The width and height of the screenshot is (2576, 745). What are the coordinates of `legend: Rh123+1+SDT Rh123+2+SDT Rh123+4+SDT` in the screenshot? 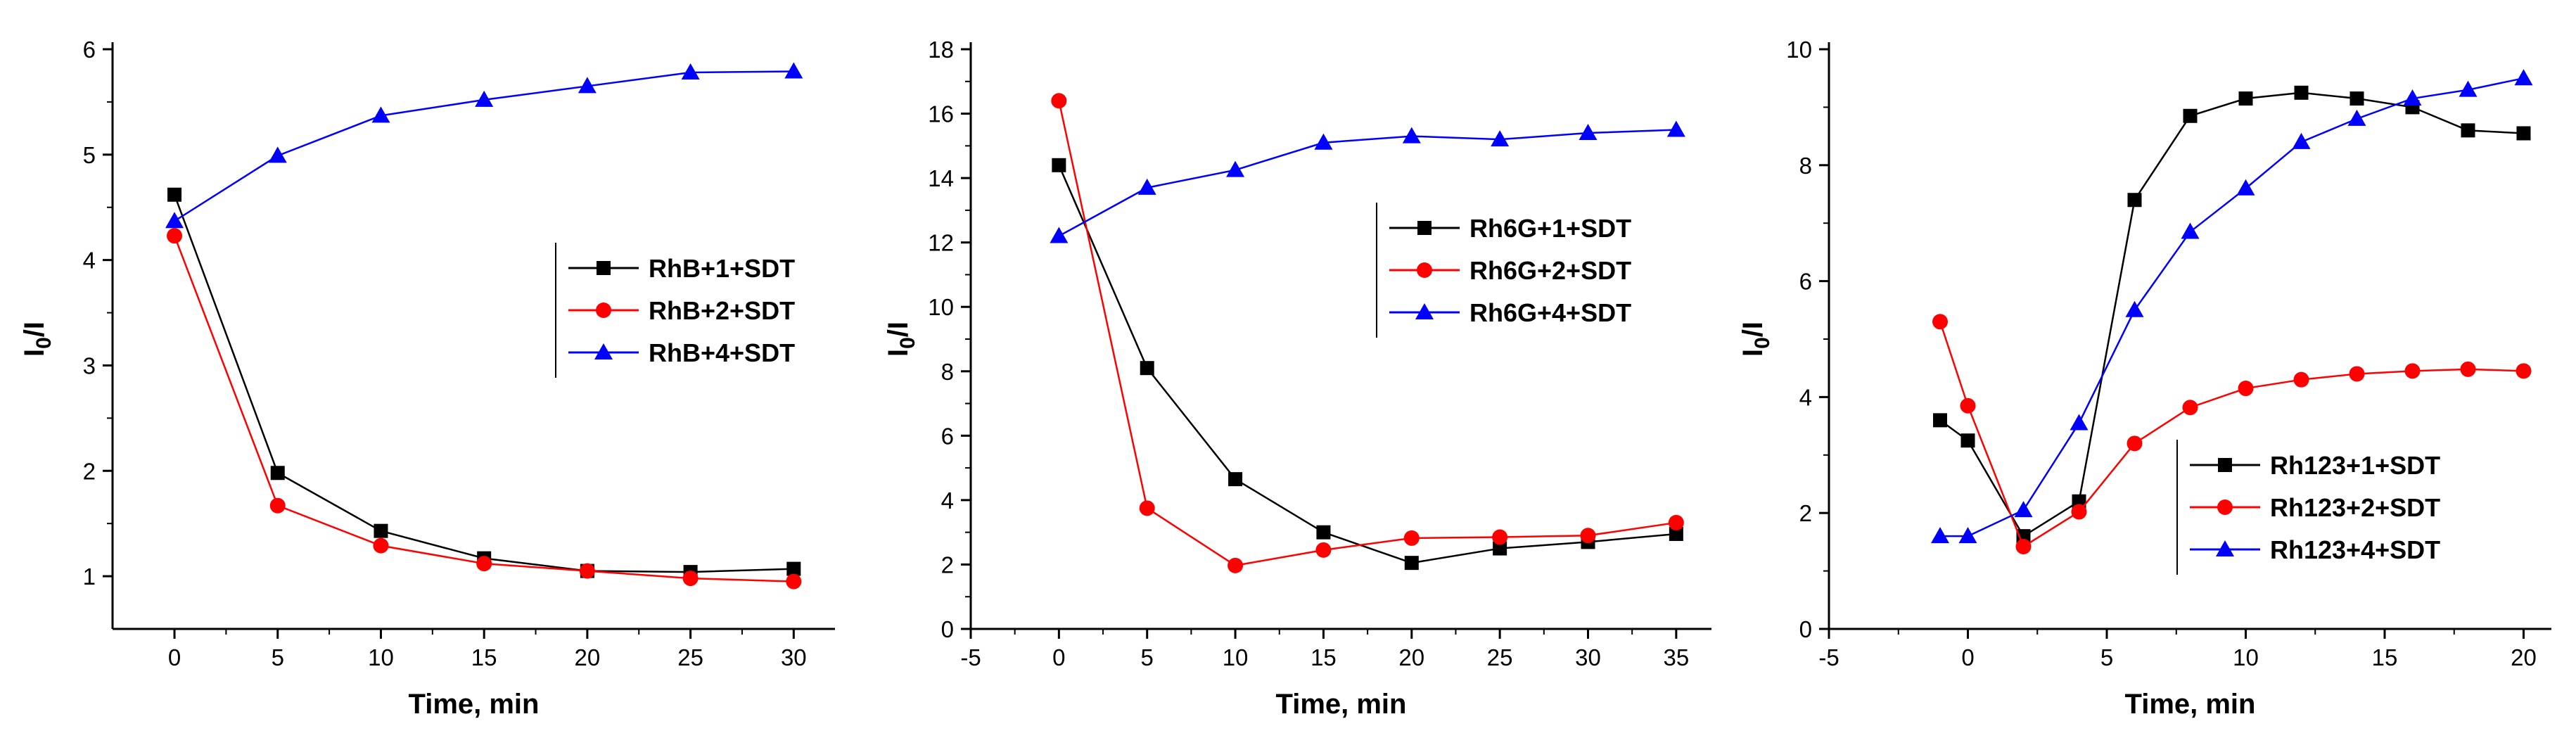 It's located at (2308, 507).